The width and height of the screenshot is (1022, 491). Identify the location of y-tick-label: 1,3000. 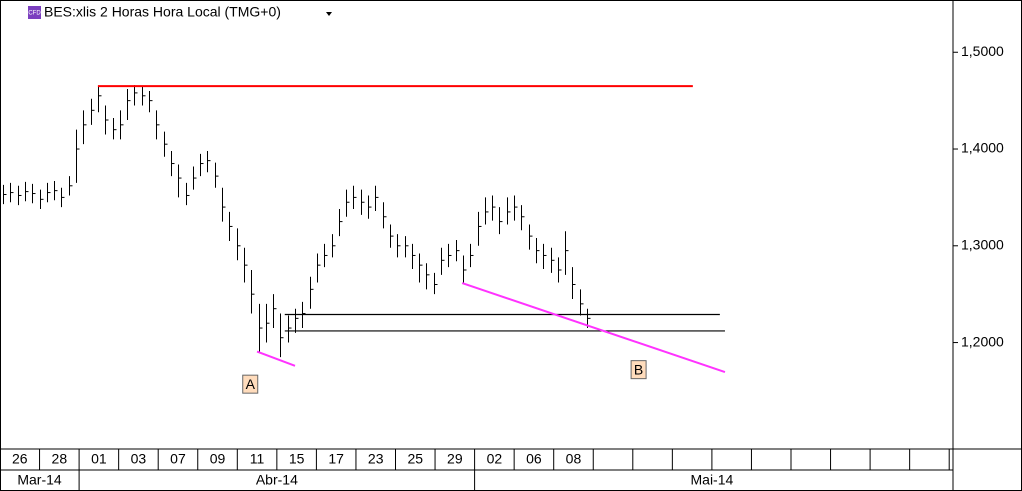
(982, 244).